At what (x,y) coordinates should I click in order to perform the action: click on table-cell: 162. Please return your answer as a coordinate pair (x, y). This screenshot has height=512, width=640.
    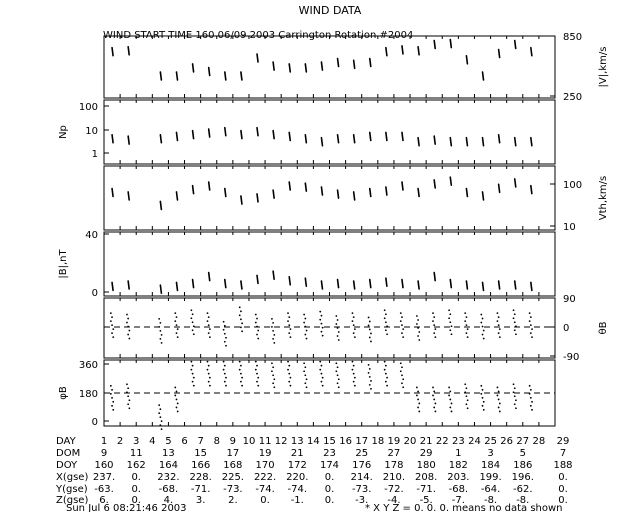
    Looking at the image, I should click on (136, 465).